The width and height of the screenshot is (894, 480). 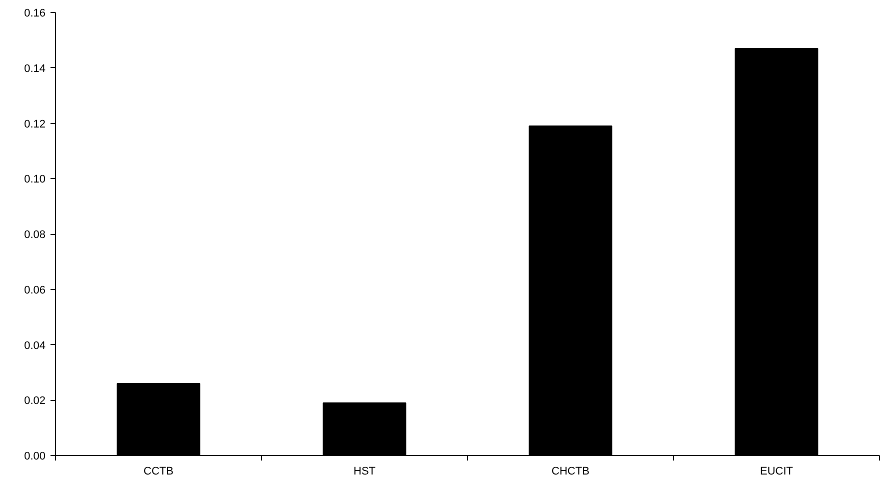 What do you see at coordinates (35, 180) in the screenshot?
I see `y-tick-label: 0.10` at bounding box center [35, 180].